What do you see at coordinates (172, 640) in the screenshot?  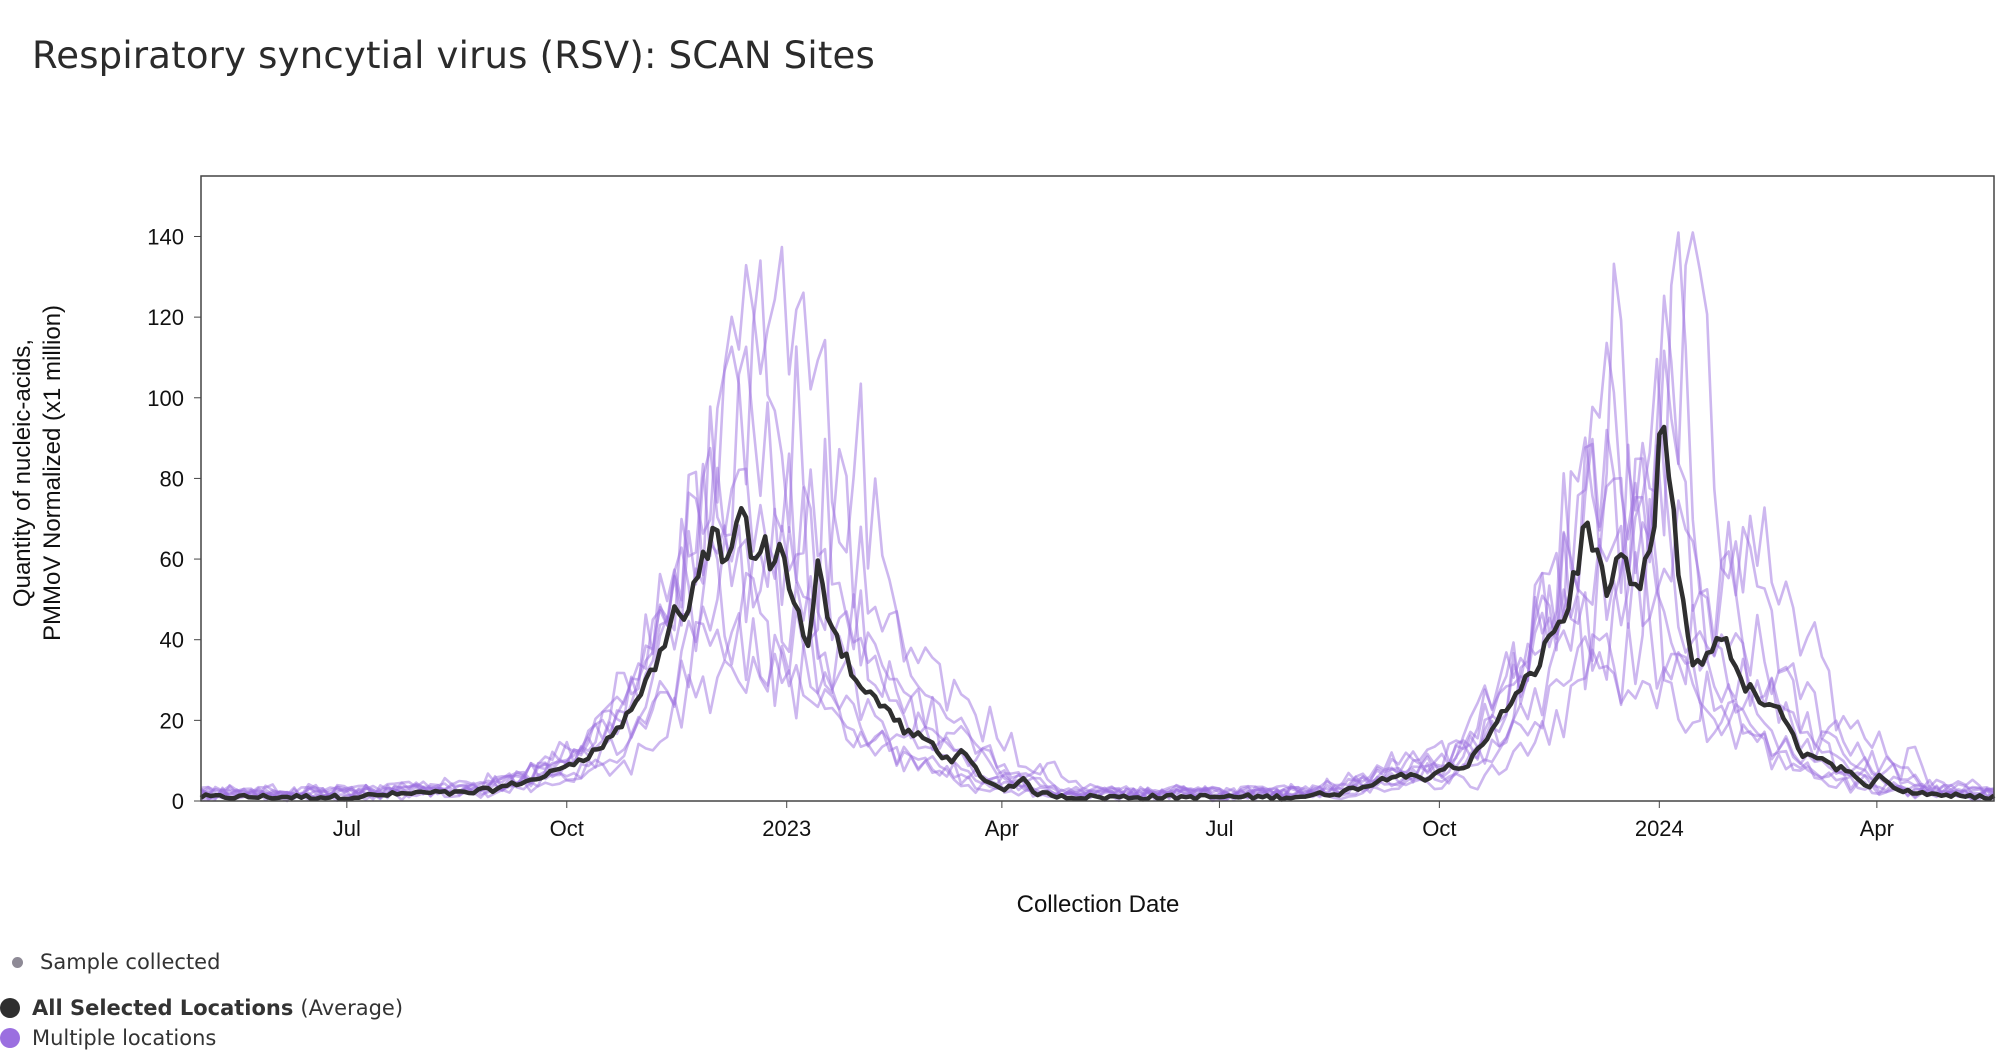 I see `y-tick-label: 40` at bounding box center [172, 640].